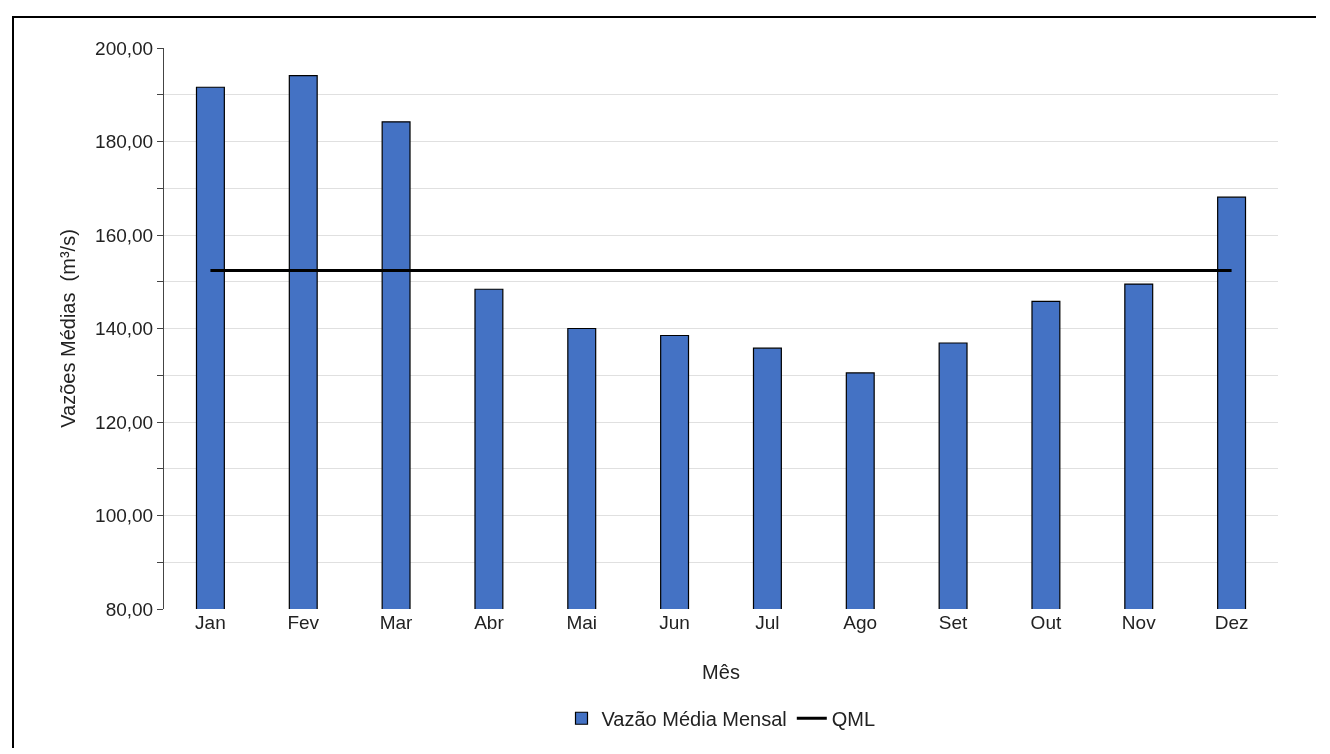 This screenshot has height=754, width=1330. What do you see at coordinates (124, 142) in the screenshot?
I see `y-tick-label: 180,00` at bounding box center [124, 142].